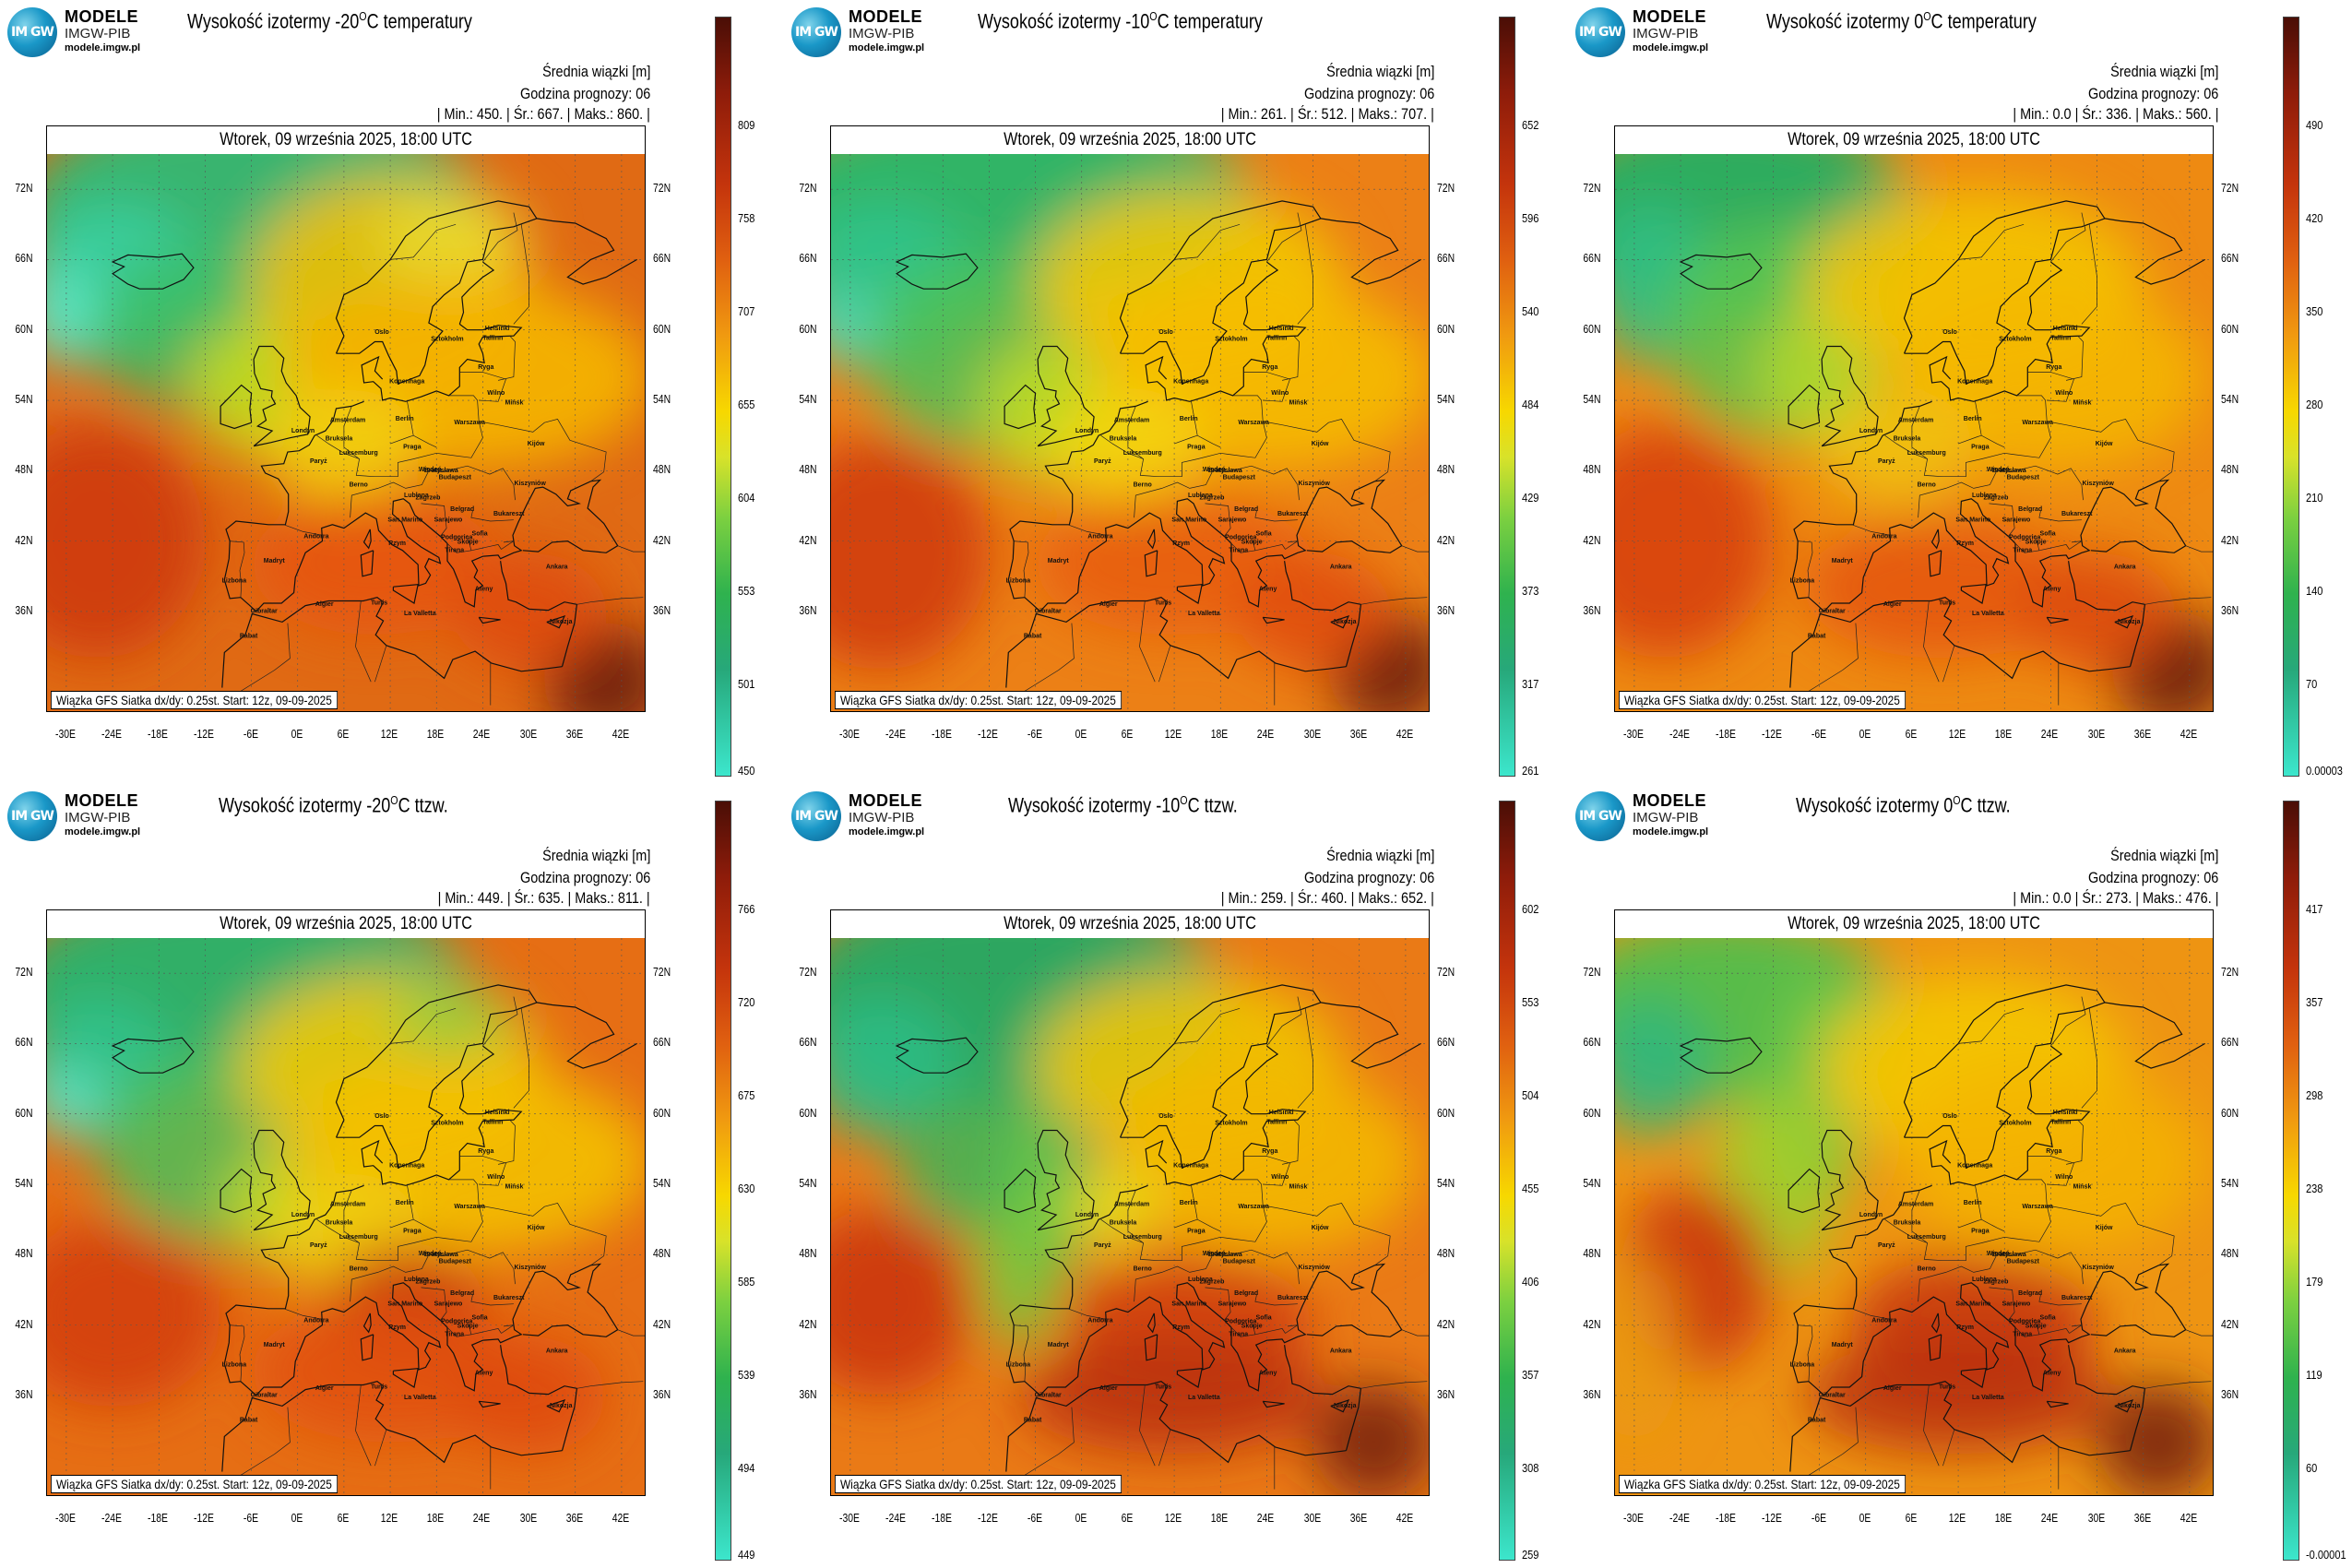  What do you see at coordinates (2198, 898) in the screenshot?
I see `stat-value: 476.` at bounding box center [2198, 898].